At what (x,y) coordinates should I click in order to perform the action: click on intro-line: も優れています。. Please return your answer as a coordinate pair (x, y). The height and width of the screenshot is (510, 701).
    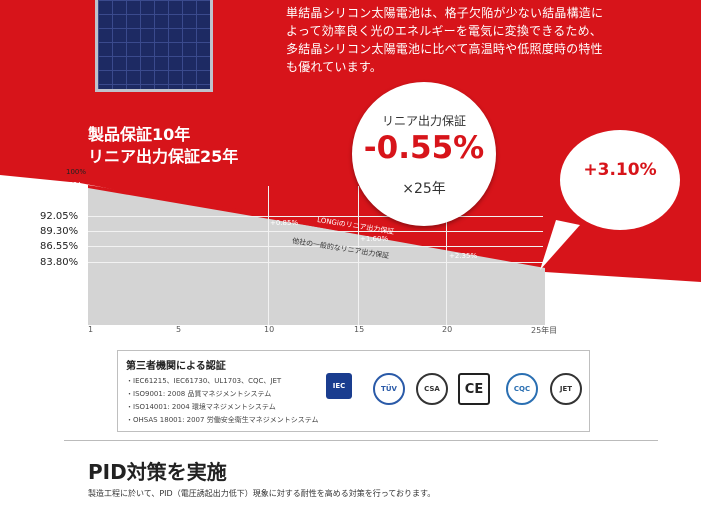
    Looking at the image, I should click on (334, 67).